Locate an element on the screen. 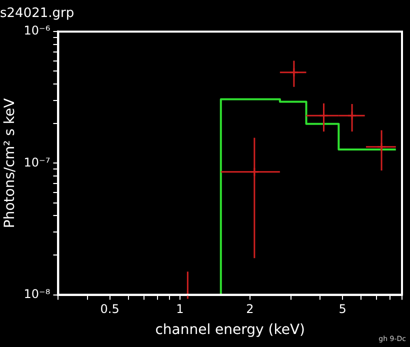  y-tick-label: 10⁻⁷ is located at coordinates (37, 162).